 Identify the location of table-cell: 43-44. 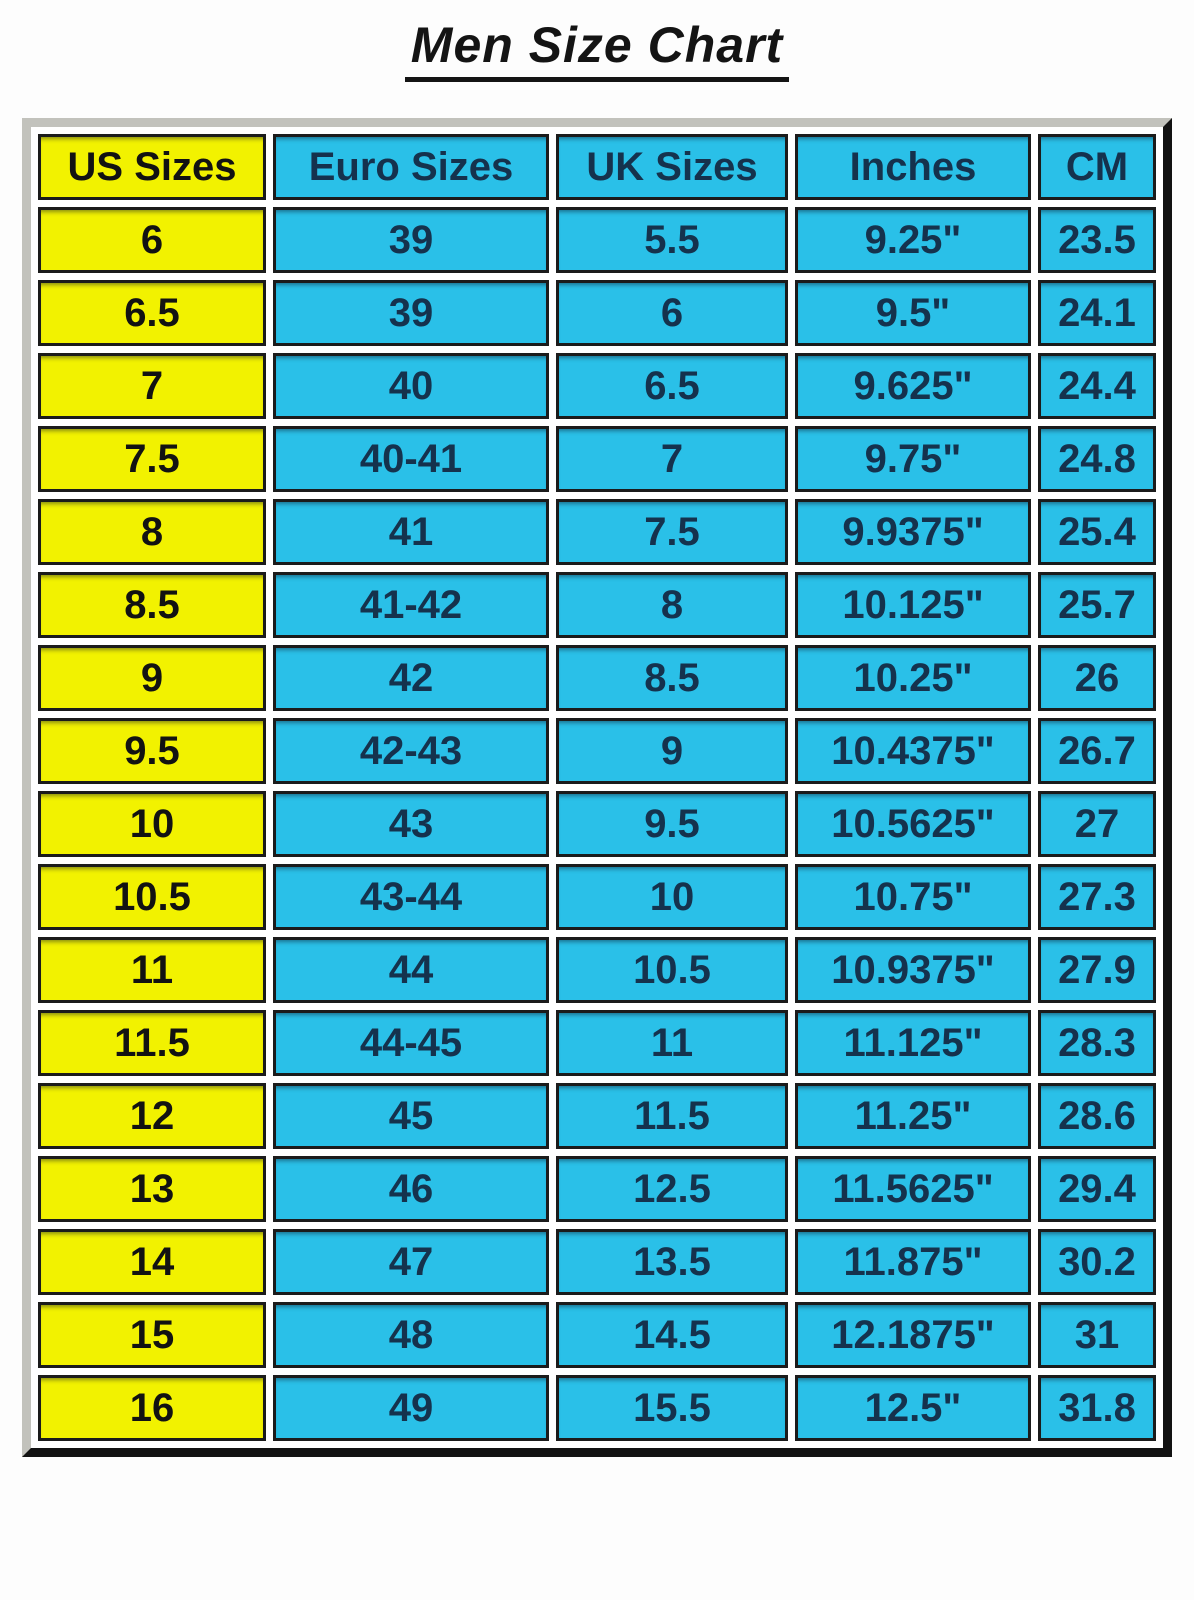
(411, 897).